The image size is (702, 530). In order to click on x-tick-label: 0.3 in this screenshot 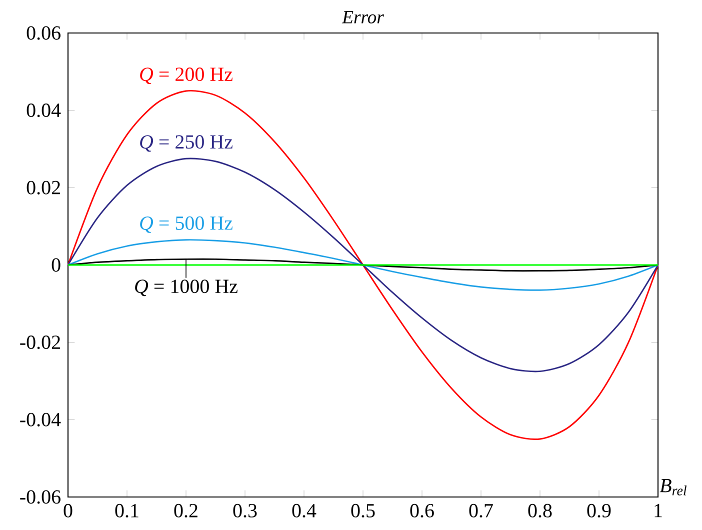, I will do `click(245, 511)`.